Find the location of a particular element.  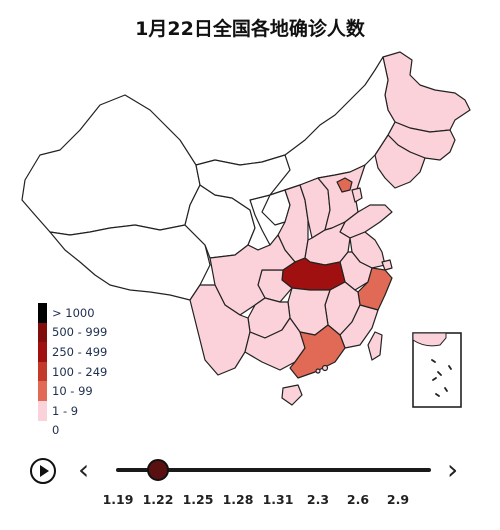

timeline-tick: 2.9 is located at coordinates (398, 499).